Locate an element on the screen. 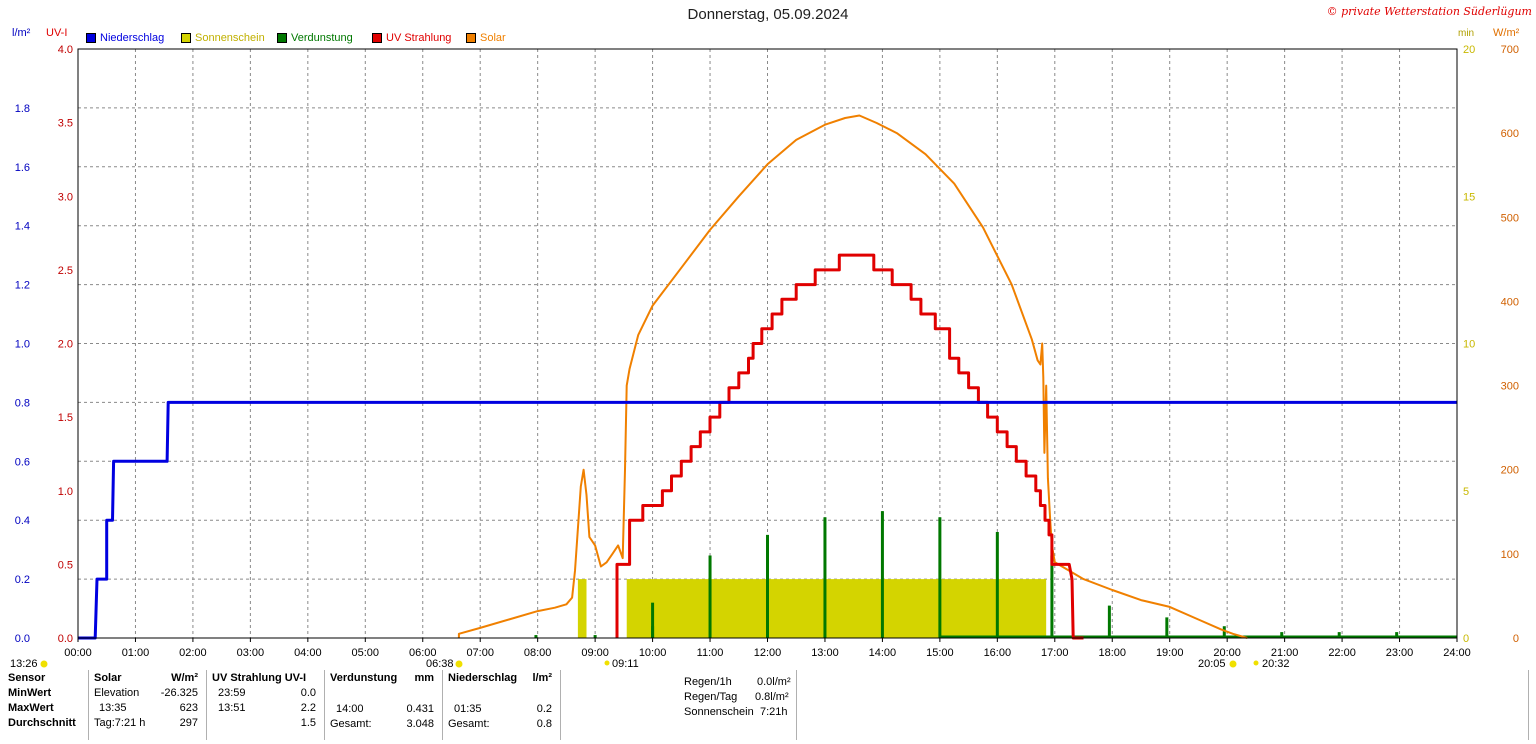 The image size is (1536, 744). solar-tick-label: 300 is located at coordinates (1510, 387).